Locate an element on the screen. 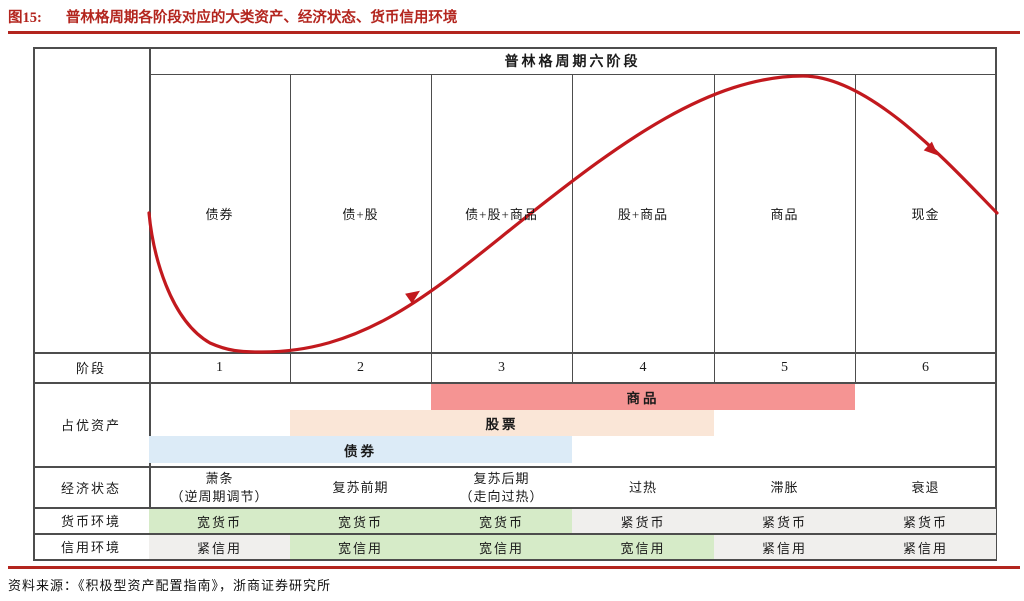  row-label-credit: 信用环境 is located at coordinates (90, 547).